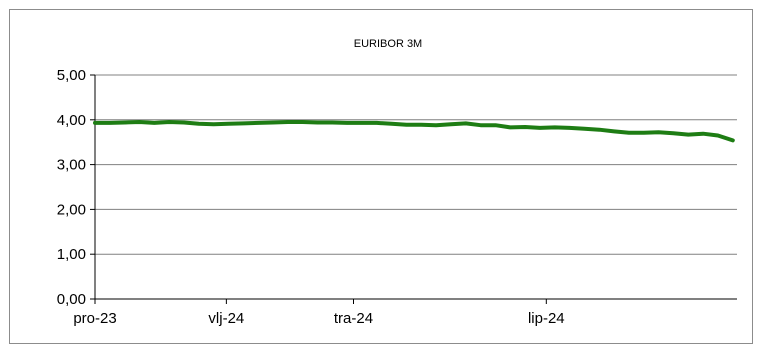 This screenshot has width=761, height=351. Describe the element at coordinates (353, 318) in the screenshot. I see `x-tick-label: tra-24` at that location.